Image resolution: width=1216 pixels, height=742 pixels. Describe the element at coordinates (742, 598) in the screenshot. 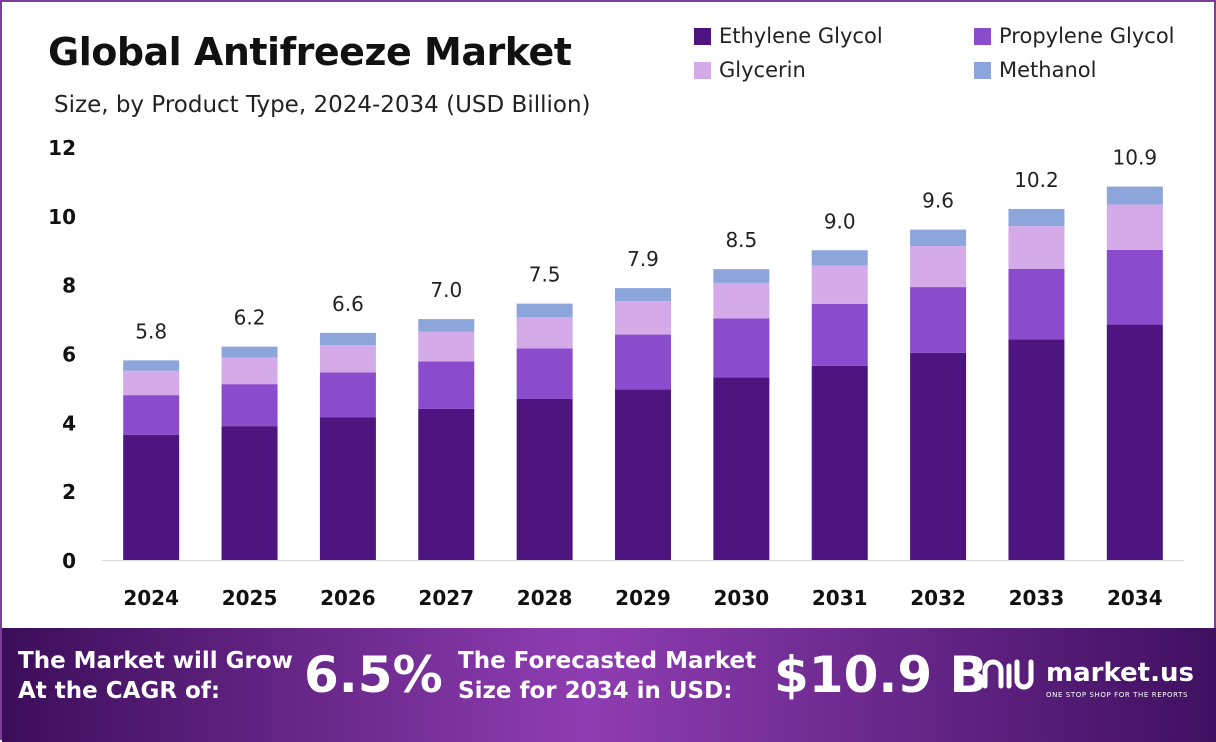

I see `x-tick-label: 2030` at that location.